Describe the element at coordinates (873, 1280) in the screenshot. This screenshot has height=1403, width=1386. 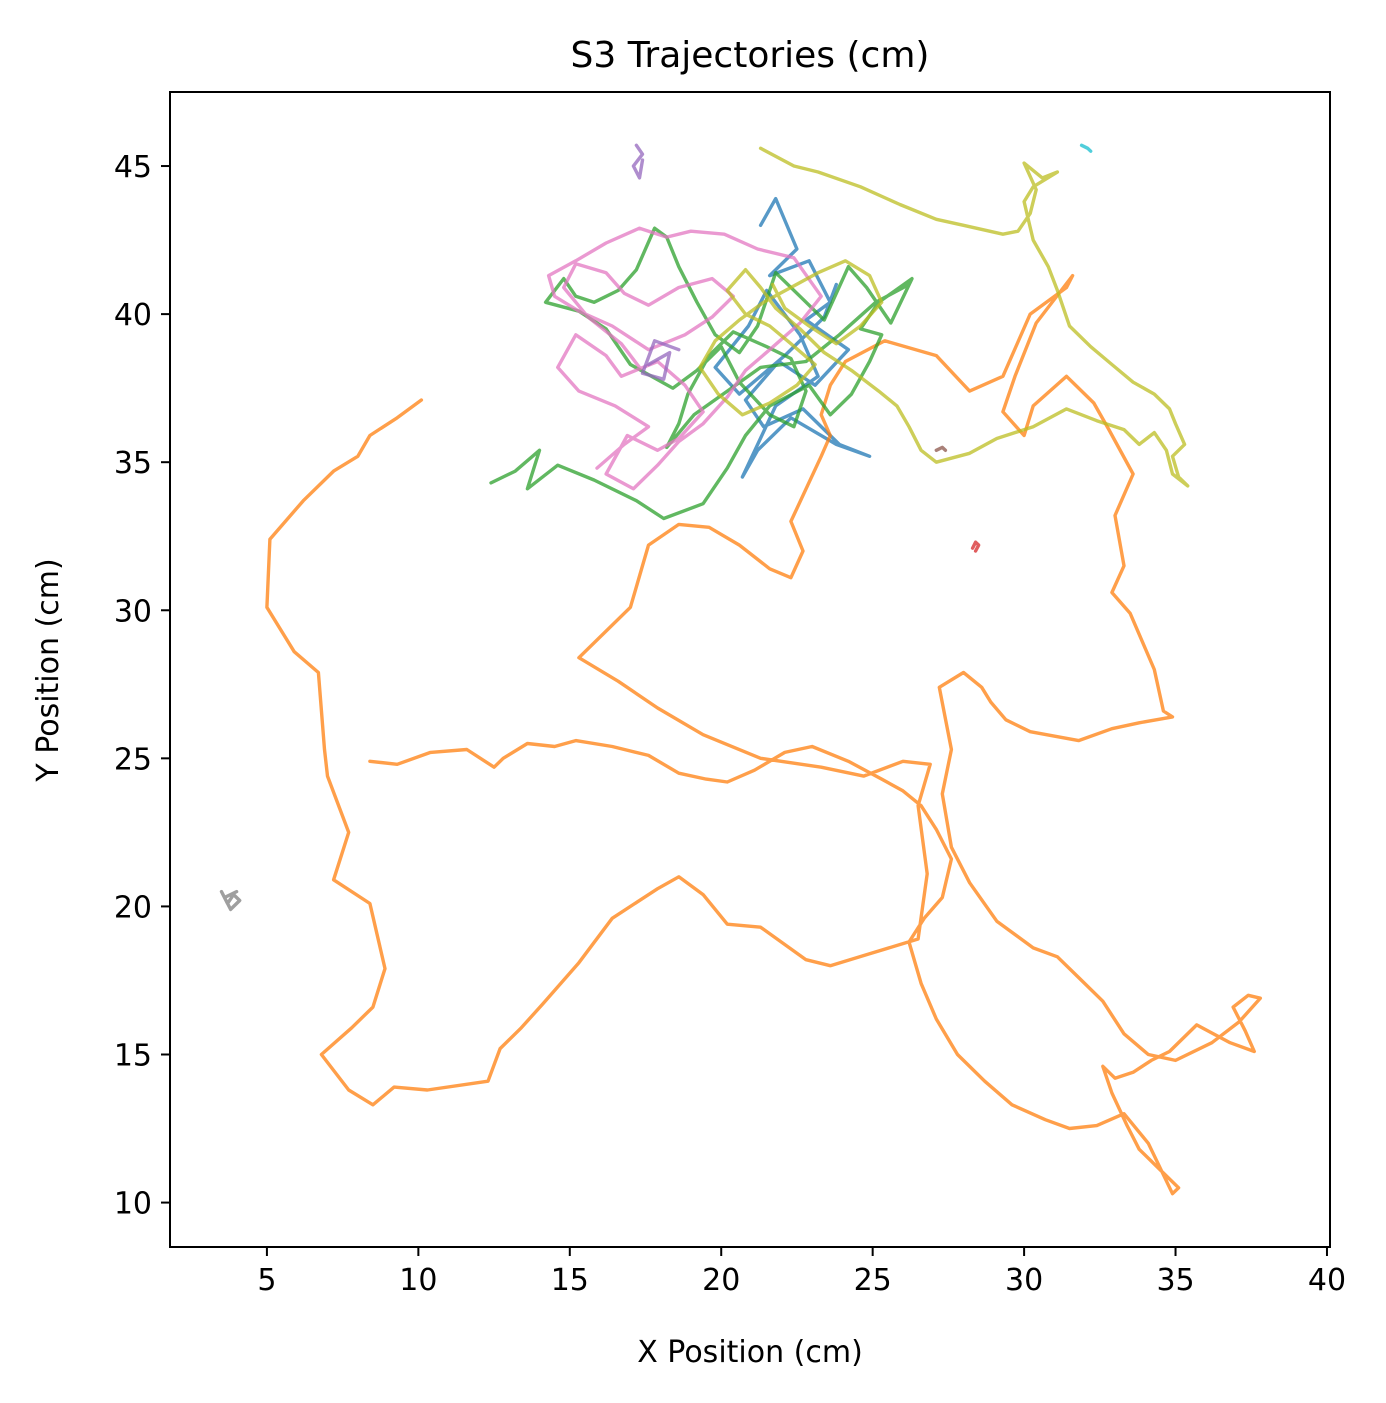
I see `x-tick-label: 25` at that location.